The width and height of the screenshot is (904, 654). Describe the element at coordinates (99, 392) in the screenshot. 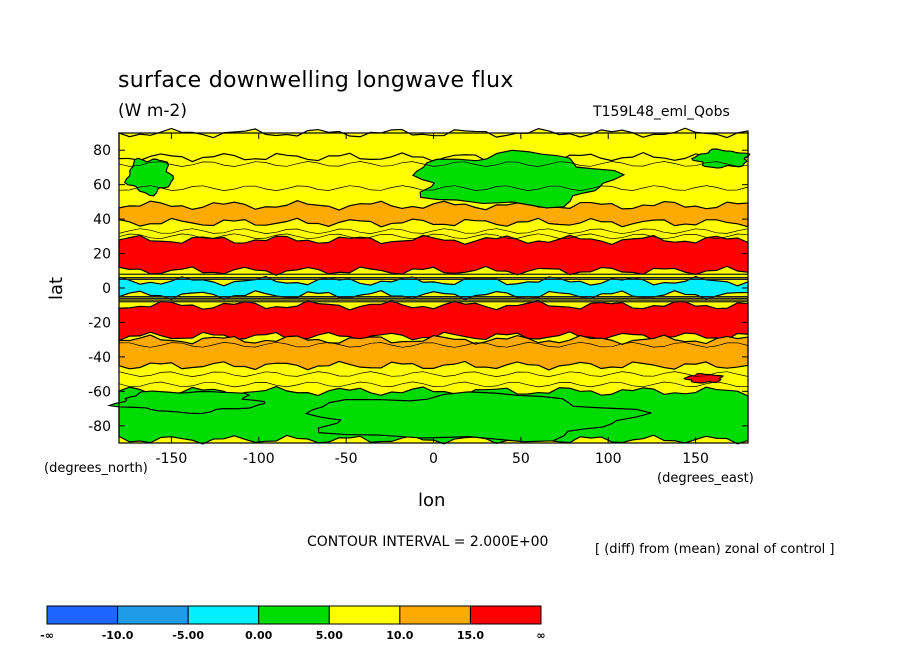

I see `y-tick-label: -60` at that location.